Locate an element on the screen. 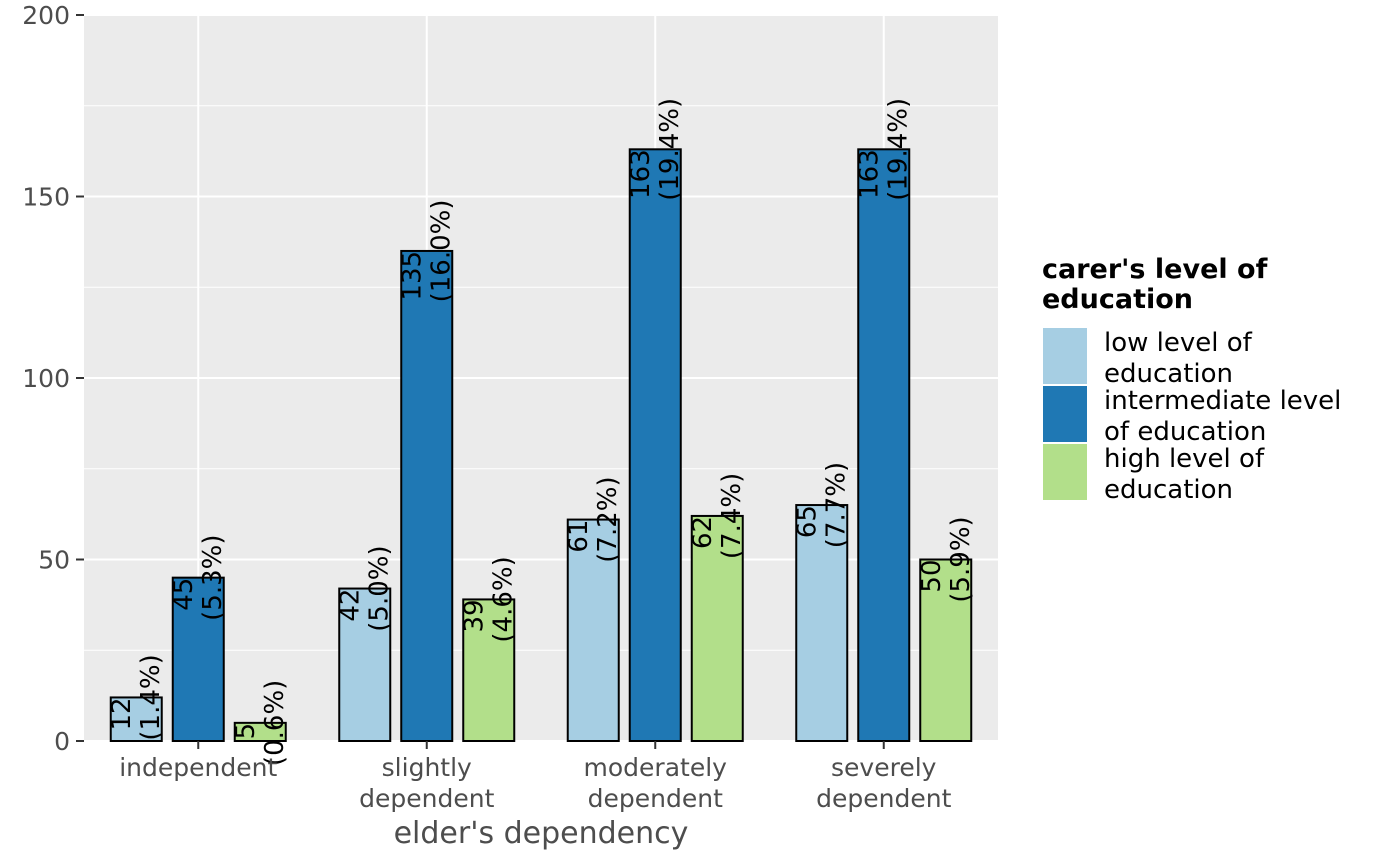 The image size is (1400, 866). bar-percent-label: (1.4%) is located at coordinates (151, 697).